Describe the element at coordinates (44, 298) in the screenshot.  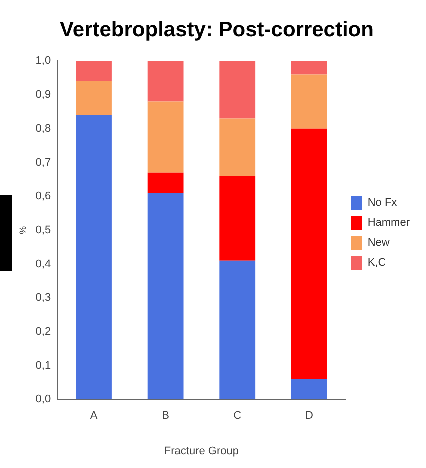
I see `y-tick-label: 0,3` at that location.